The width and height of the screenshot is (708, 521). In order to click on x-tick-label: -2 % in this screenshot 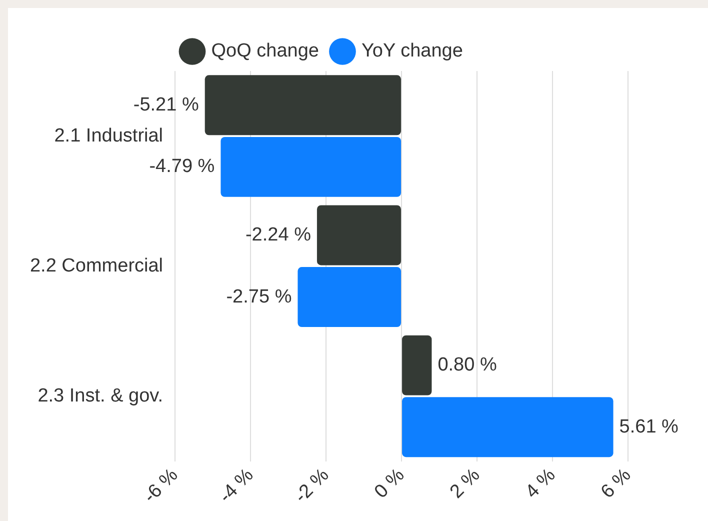, I will do `click(312, 486)`.